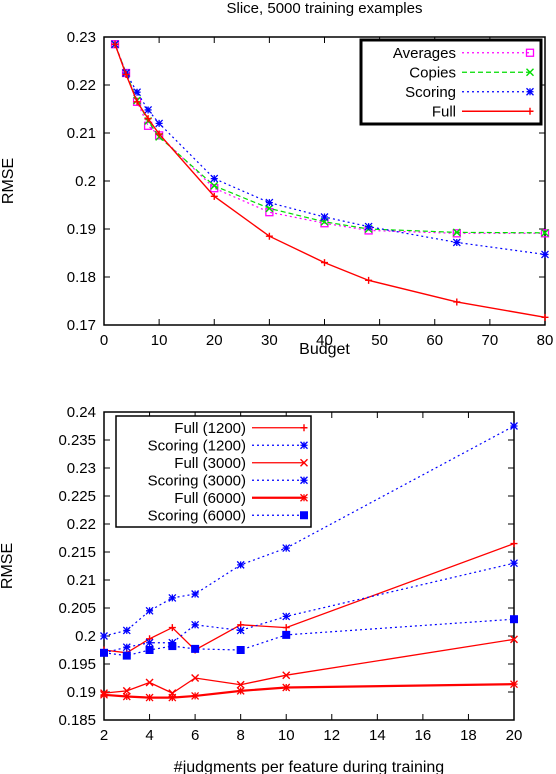  What do you see at coordinates (324, 340) in the screenshot?
I see `x-tick-label: 40` at bounding box center [324, 340].